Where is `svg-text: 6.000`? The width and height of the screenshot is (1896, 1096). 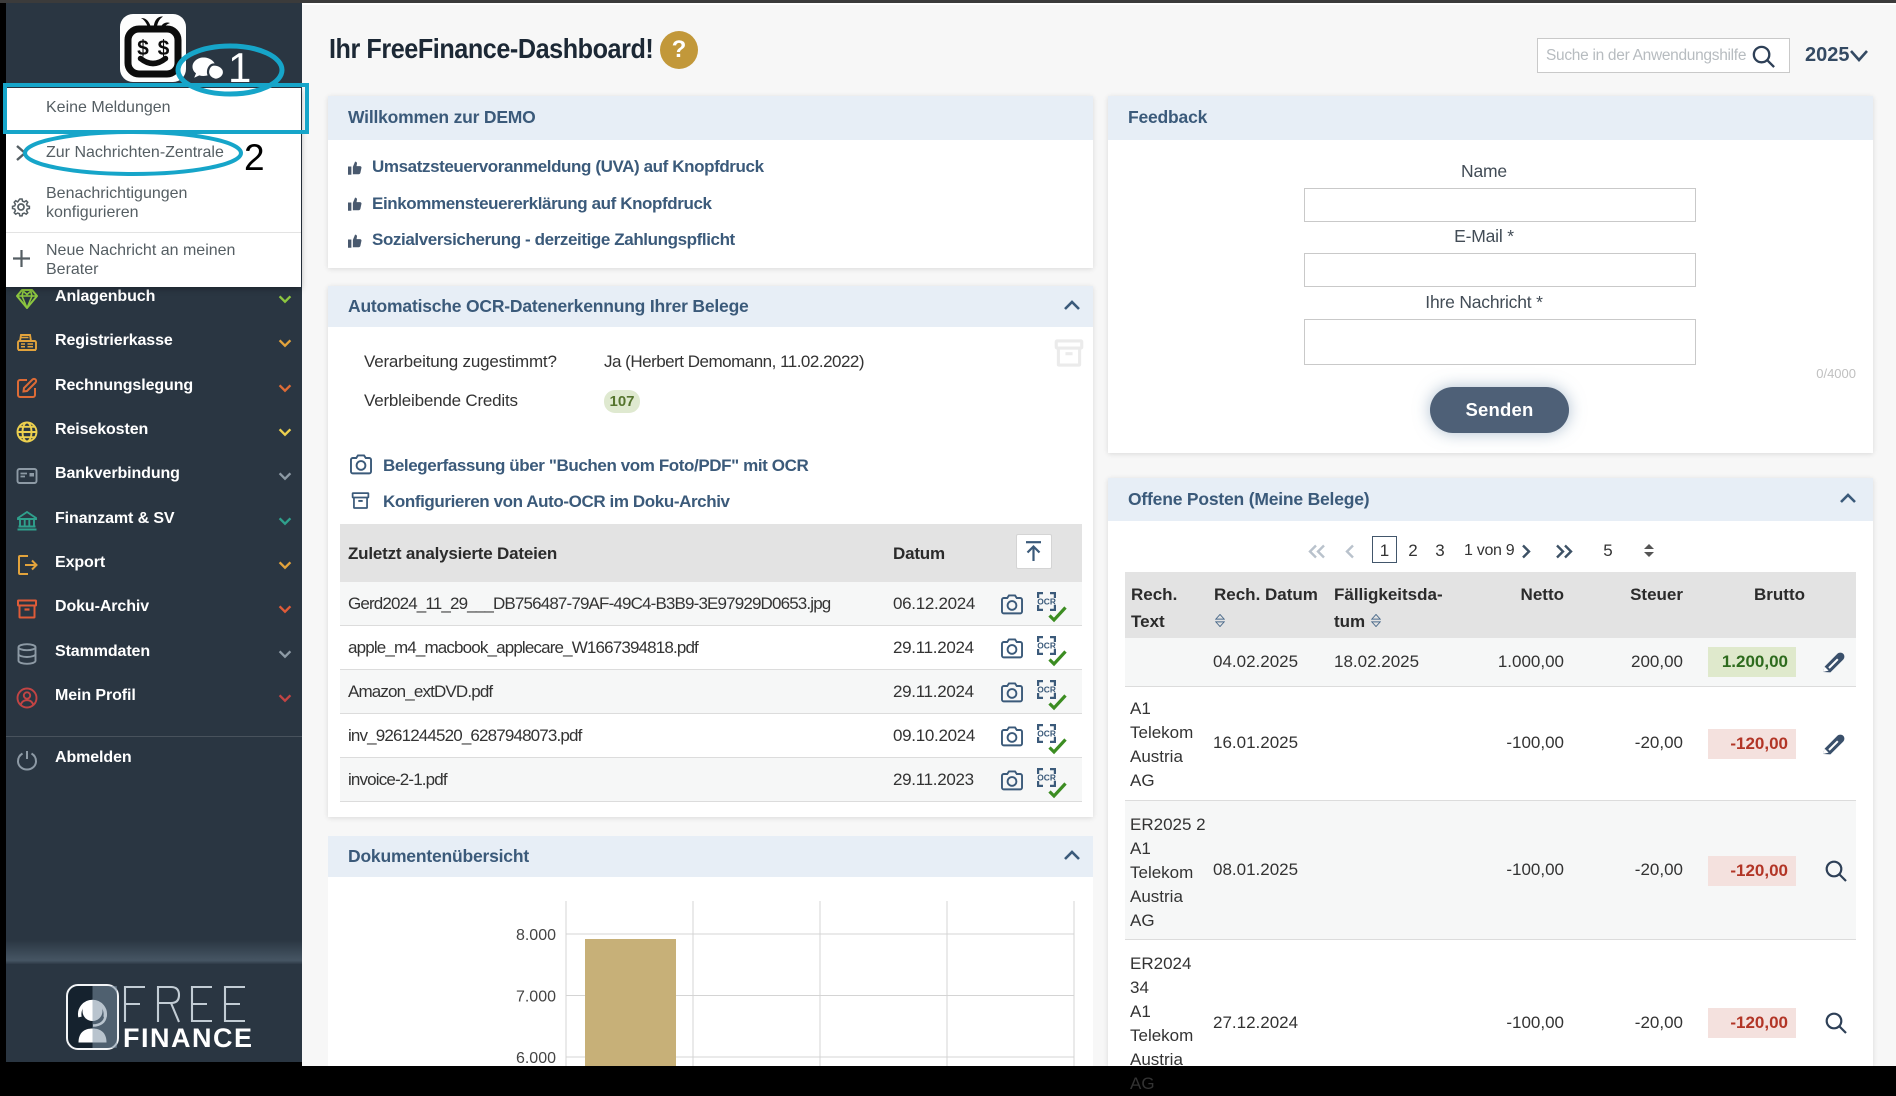
svg-text: 6.000 is located at coordinates (536, 1058).